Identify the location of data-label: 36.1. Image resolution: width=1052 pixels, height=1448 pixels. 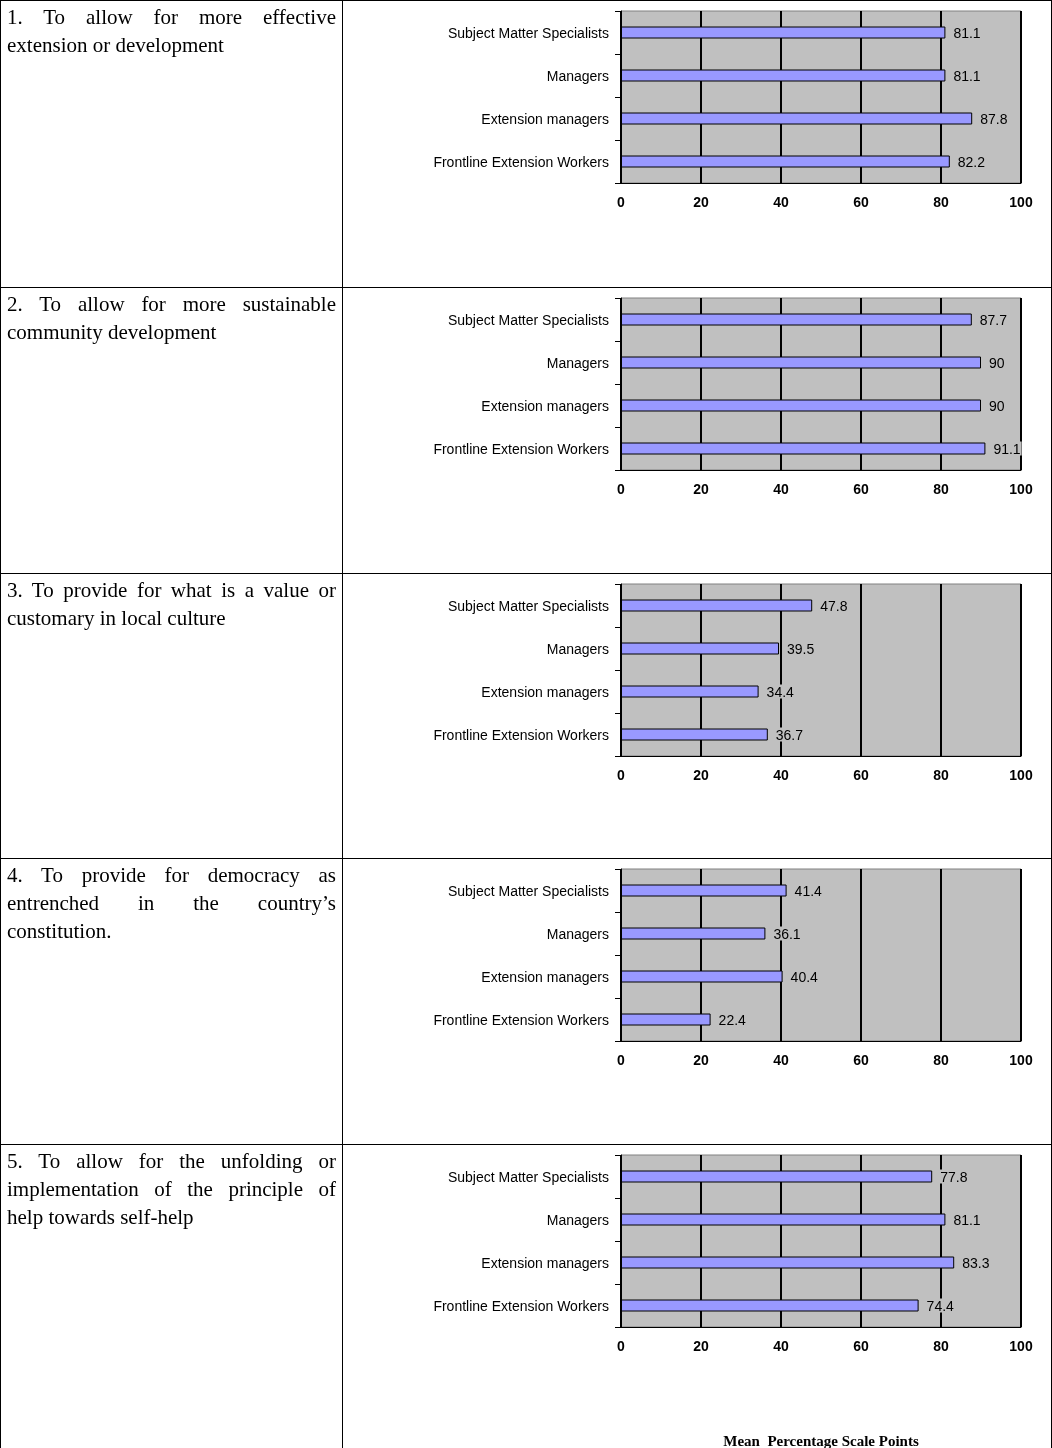
(787, 933).